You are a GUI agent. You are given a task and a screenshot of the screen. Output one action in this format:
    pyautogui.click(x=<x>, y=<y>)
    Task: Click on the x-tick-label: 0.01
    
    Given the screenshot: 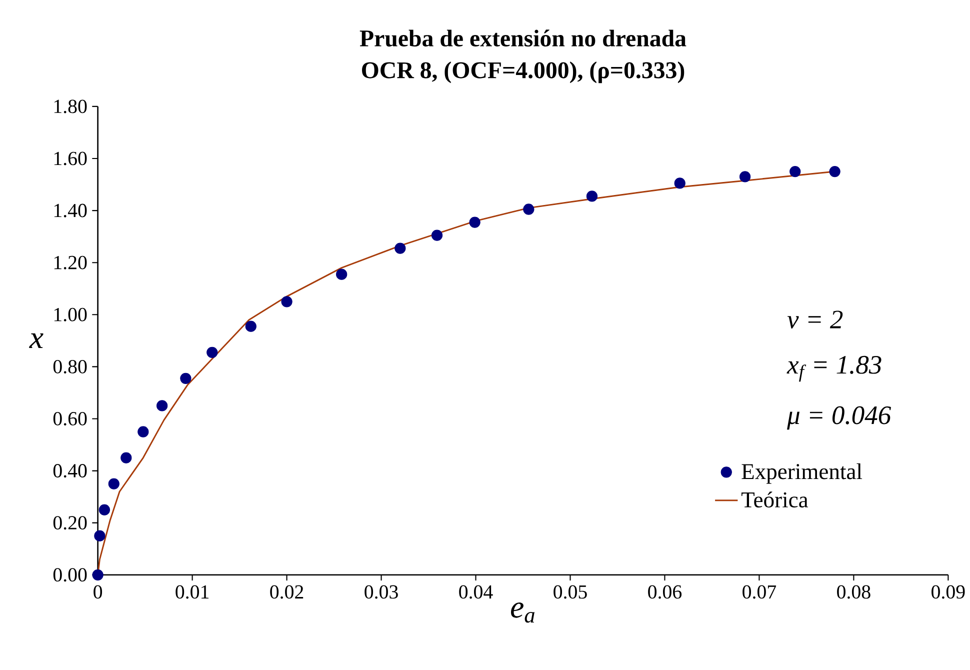 What is the action you would take?
    pyautogui.click(x=192, y=592)
    